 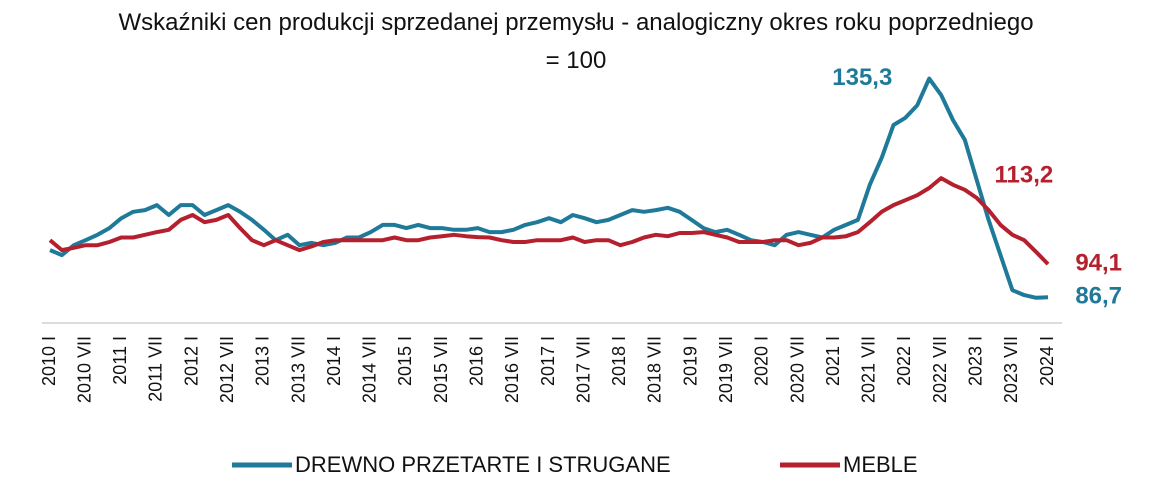 What do you see at coordinates (84, 369) in the screenshot?
I see `x-tick-label: 2010 VII` at bounding box center [84, 369].